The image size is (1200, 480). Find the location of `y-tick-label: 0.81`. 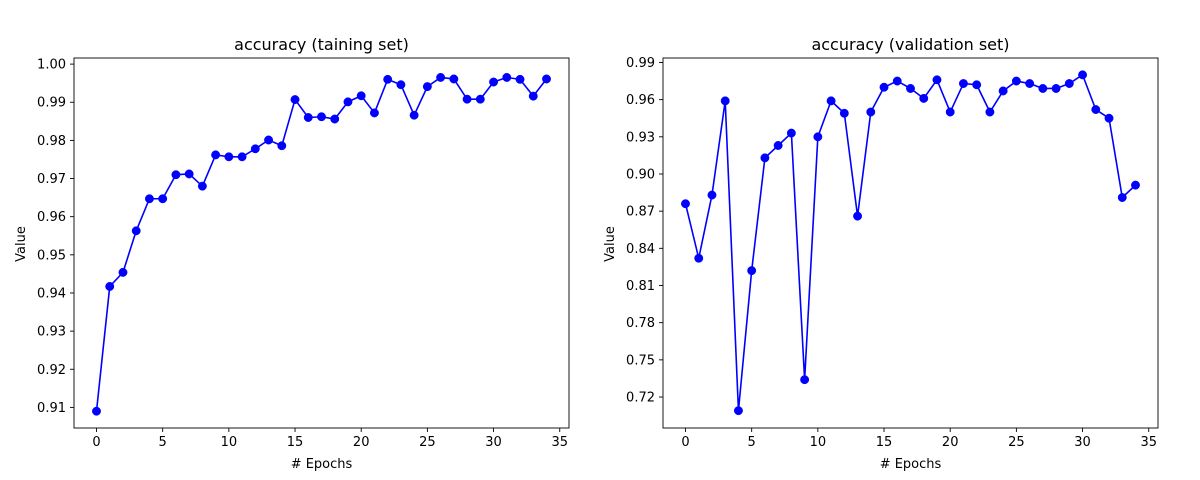

y-tick-label: 0.81 is located at coordinates (640, 286).